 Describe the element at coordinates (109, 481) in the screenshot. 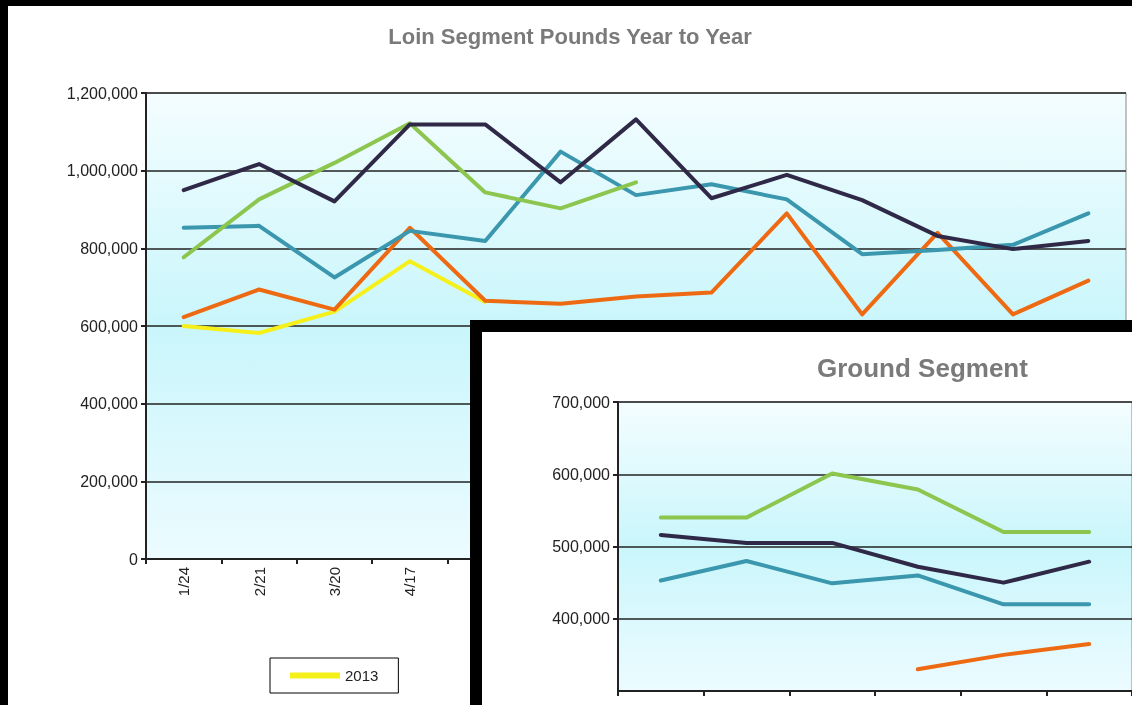

I see `y-tick-label: 200,000` at that location.